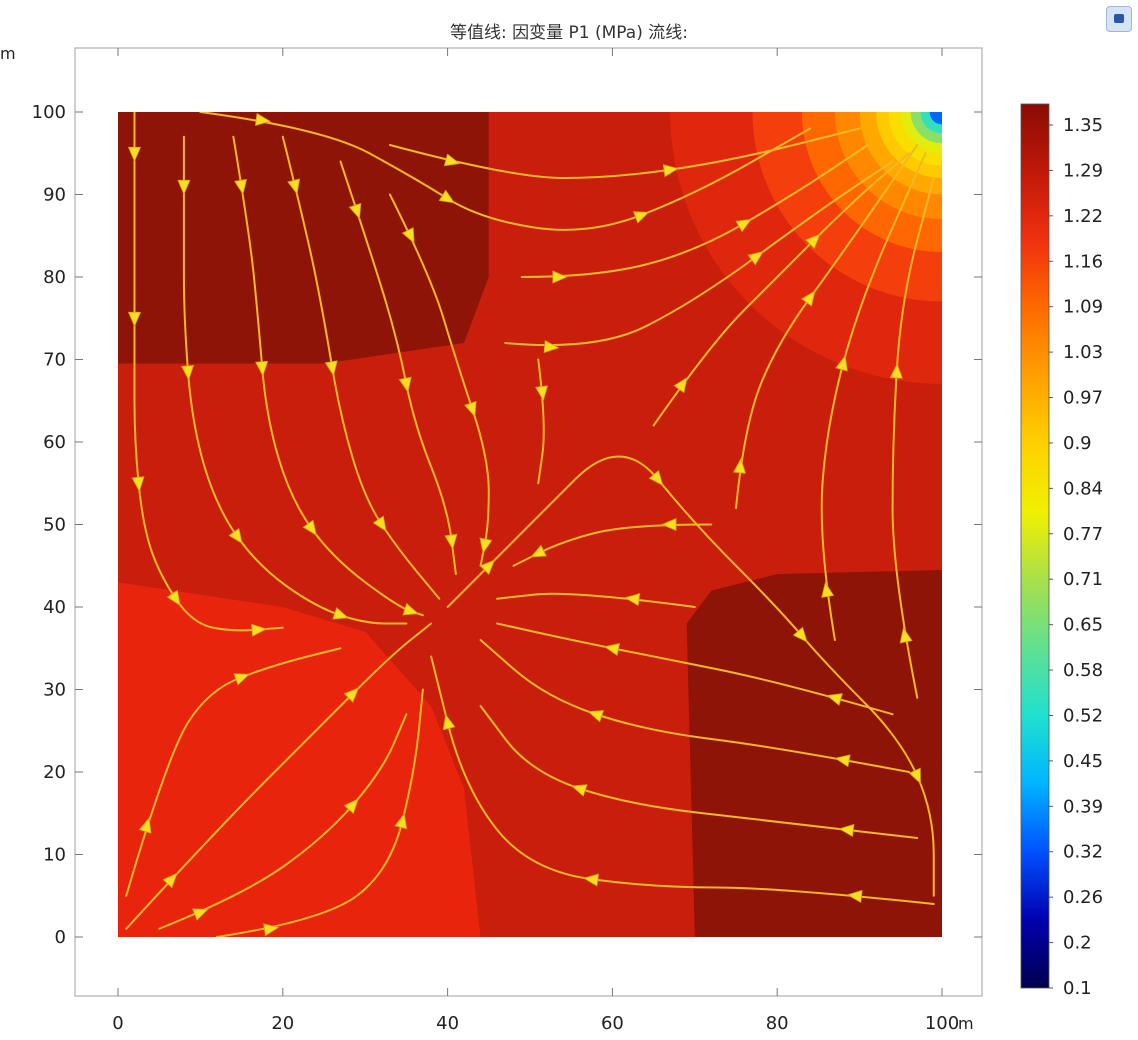 The height and width of the screenshot is (1040, 1138). Describe the element at coordinates (54, 690) in the screenshot. I see `y-tick-label: 30` at that location.